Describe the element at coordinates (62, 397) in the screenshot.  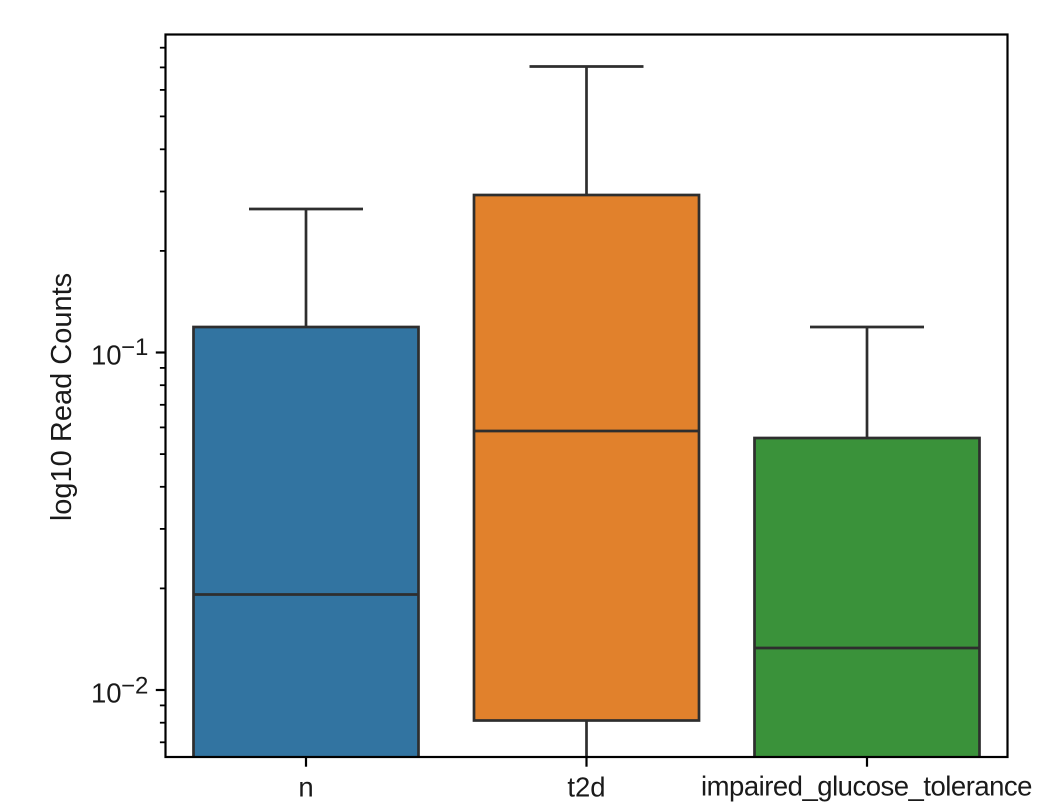
I see `svg-text: log10 Read Counts` at that location.